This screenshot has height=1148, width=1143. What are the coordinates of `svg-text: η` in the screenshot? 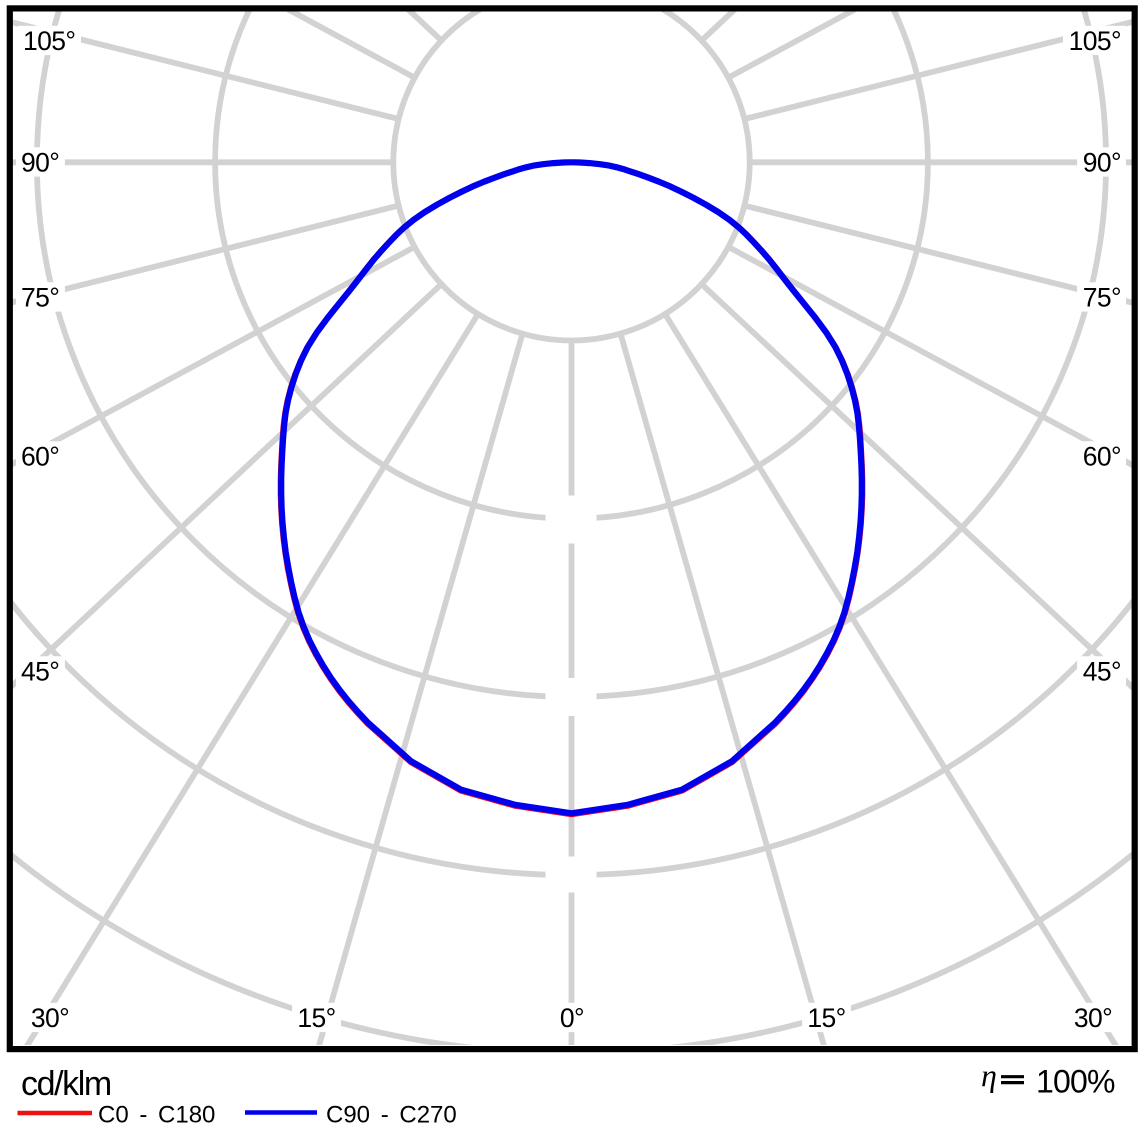 It's located at (989, 1075).